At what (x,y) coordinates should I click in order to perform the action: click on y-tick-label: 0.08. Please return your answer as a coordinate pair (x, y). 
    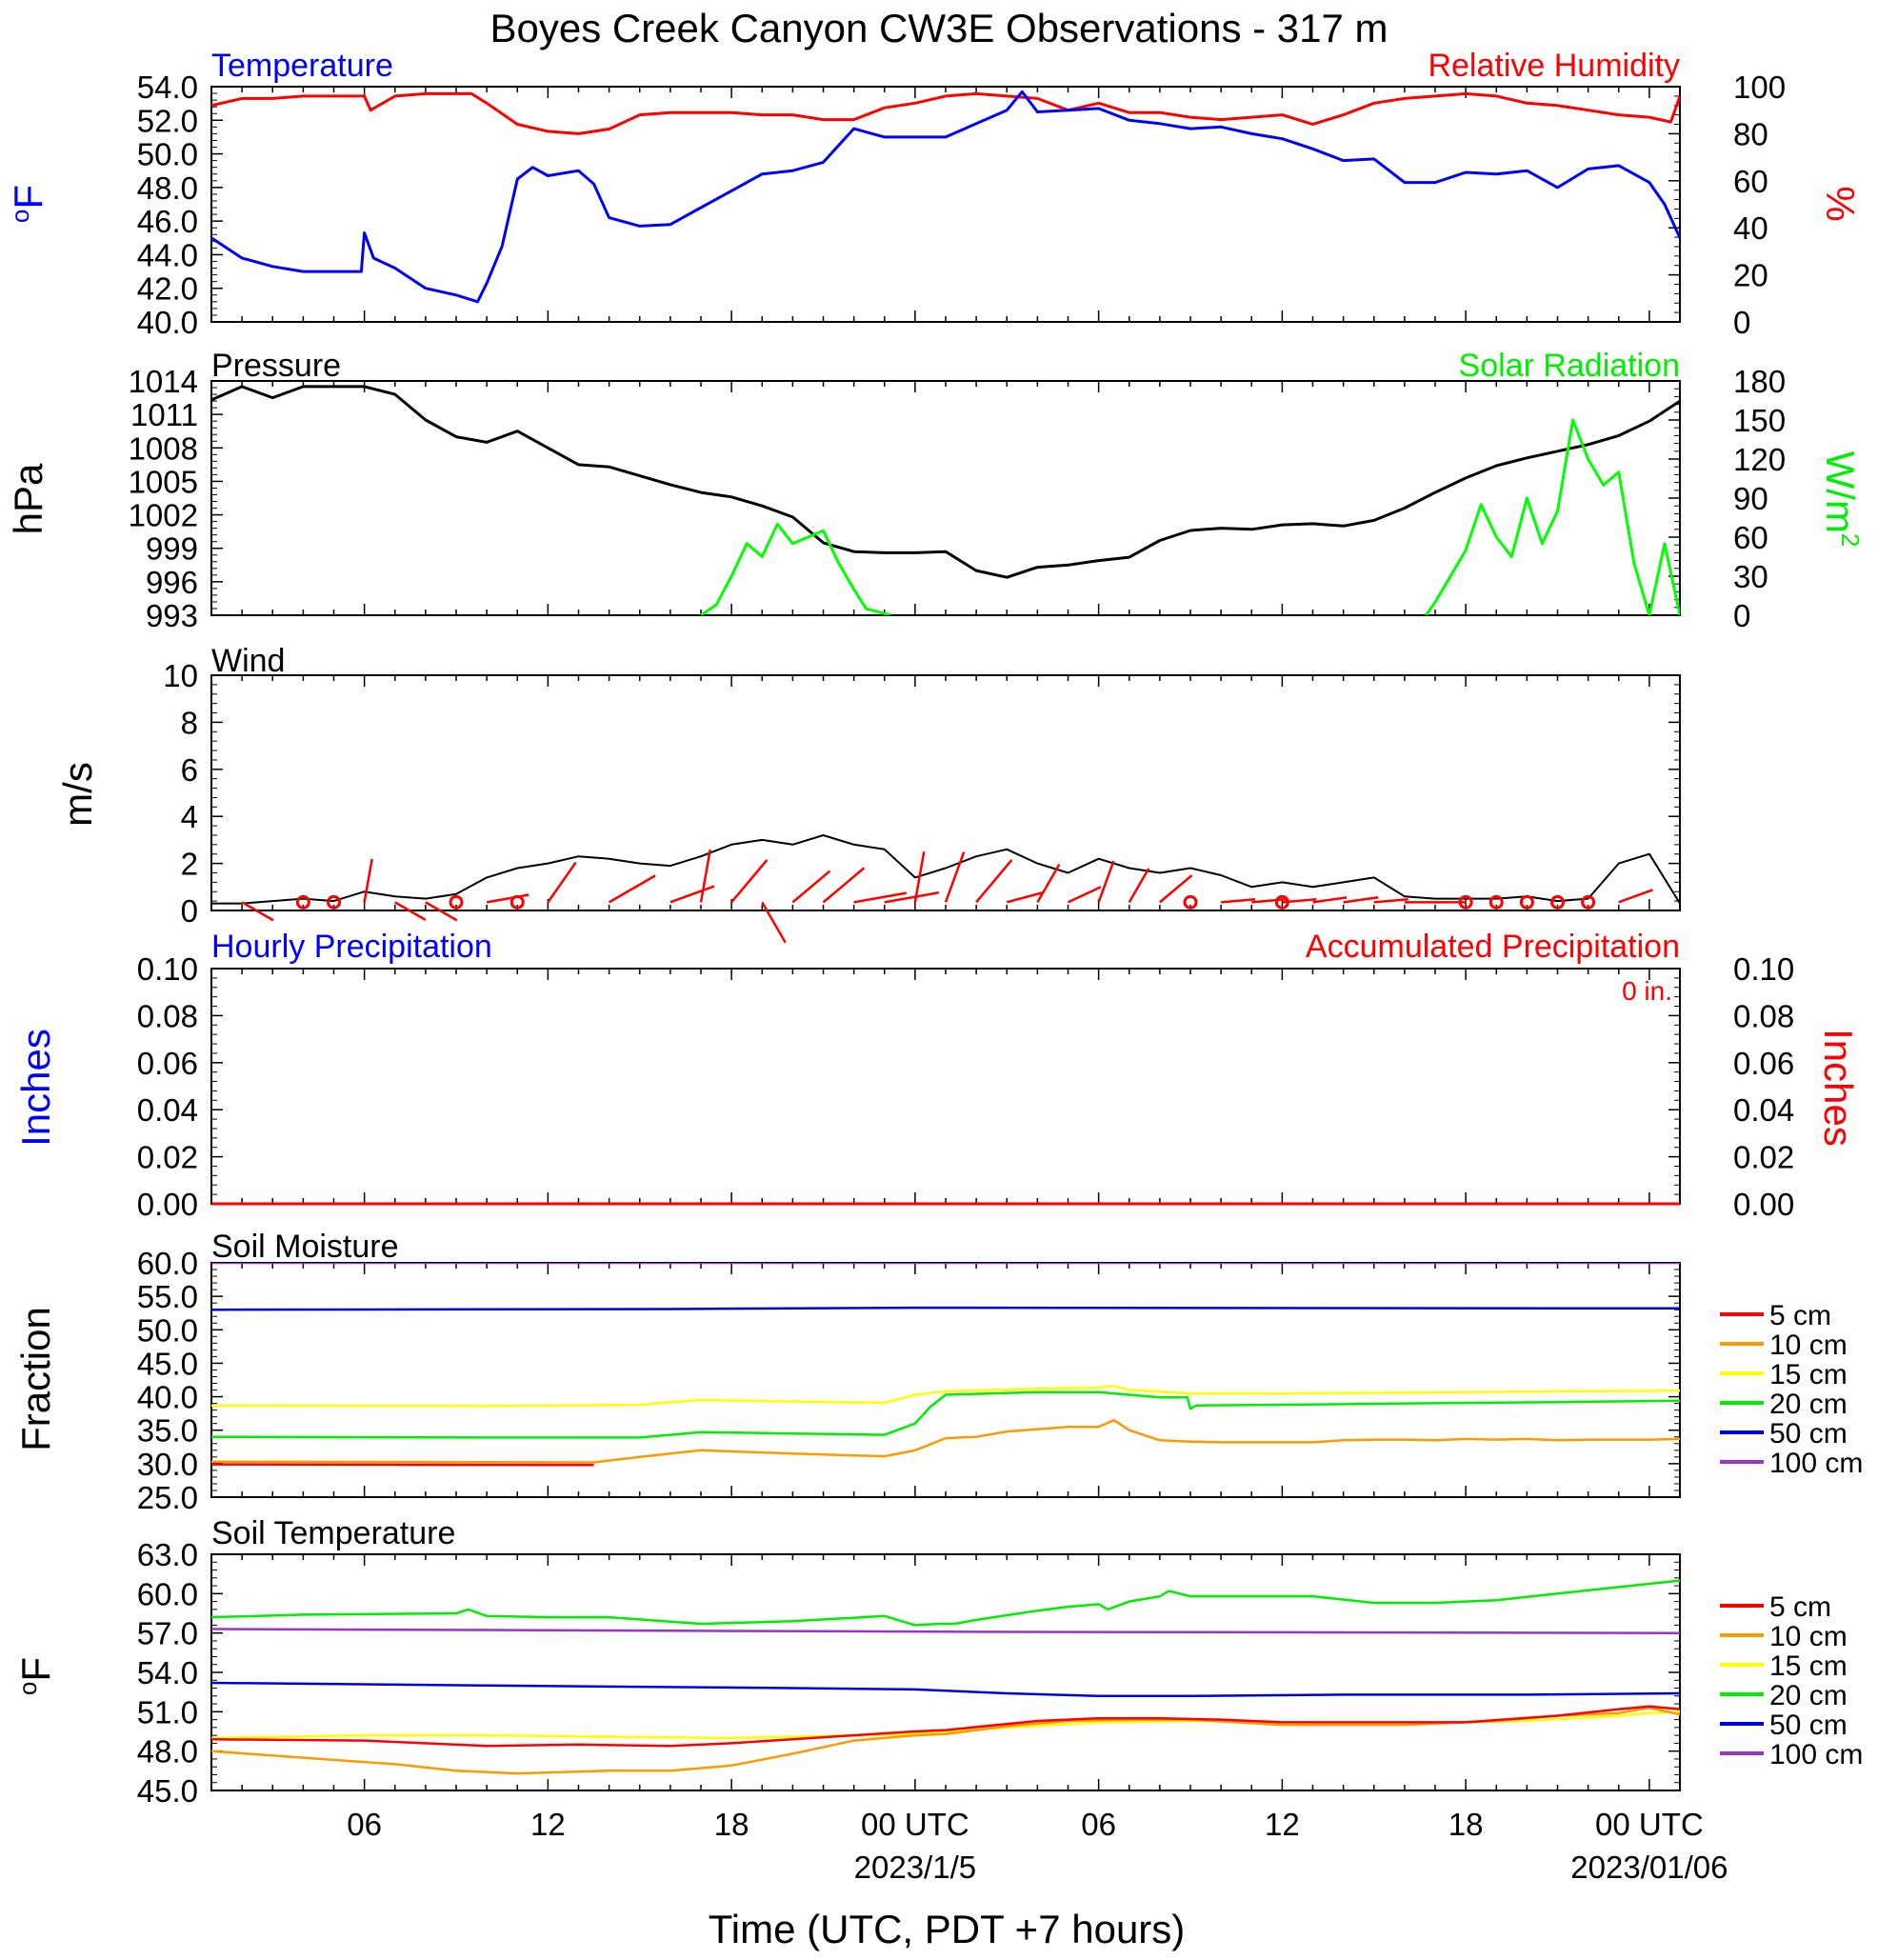
    Looking at the image, I should click on (167, 1015).